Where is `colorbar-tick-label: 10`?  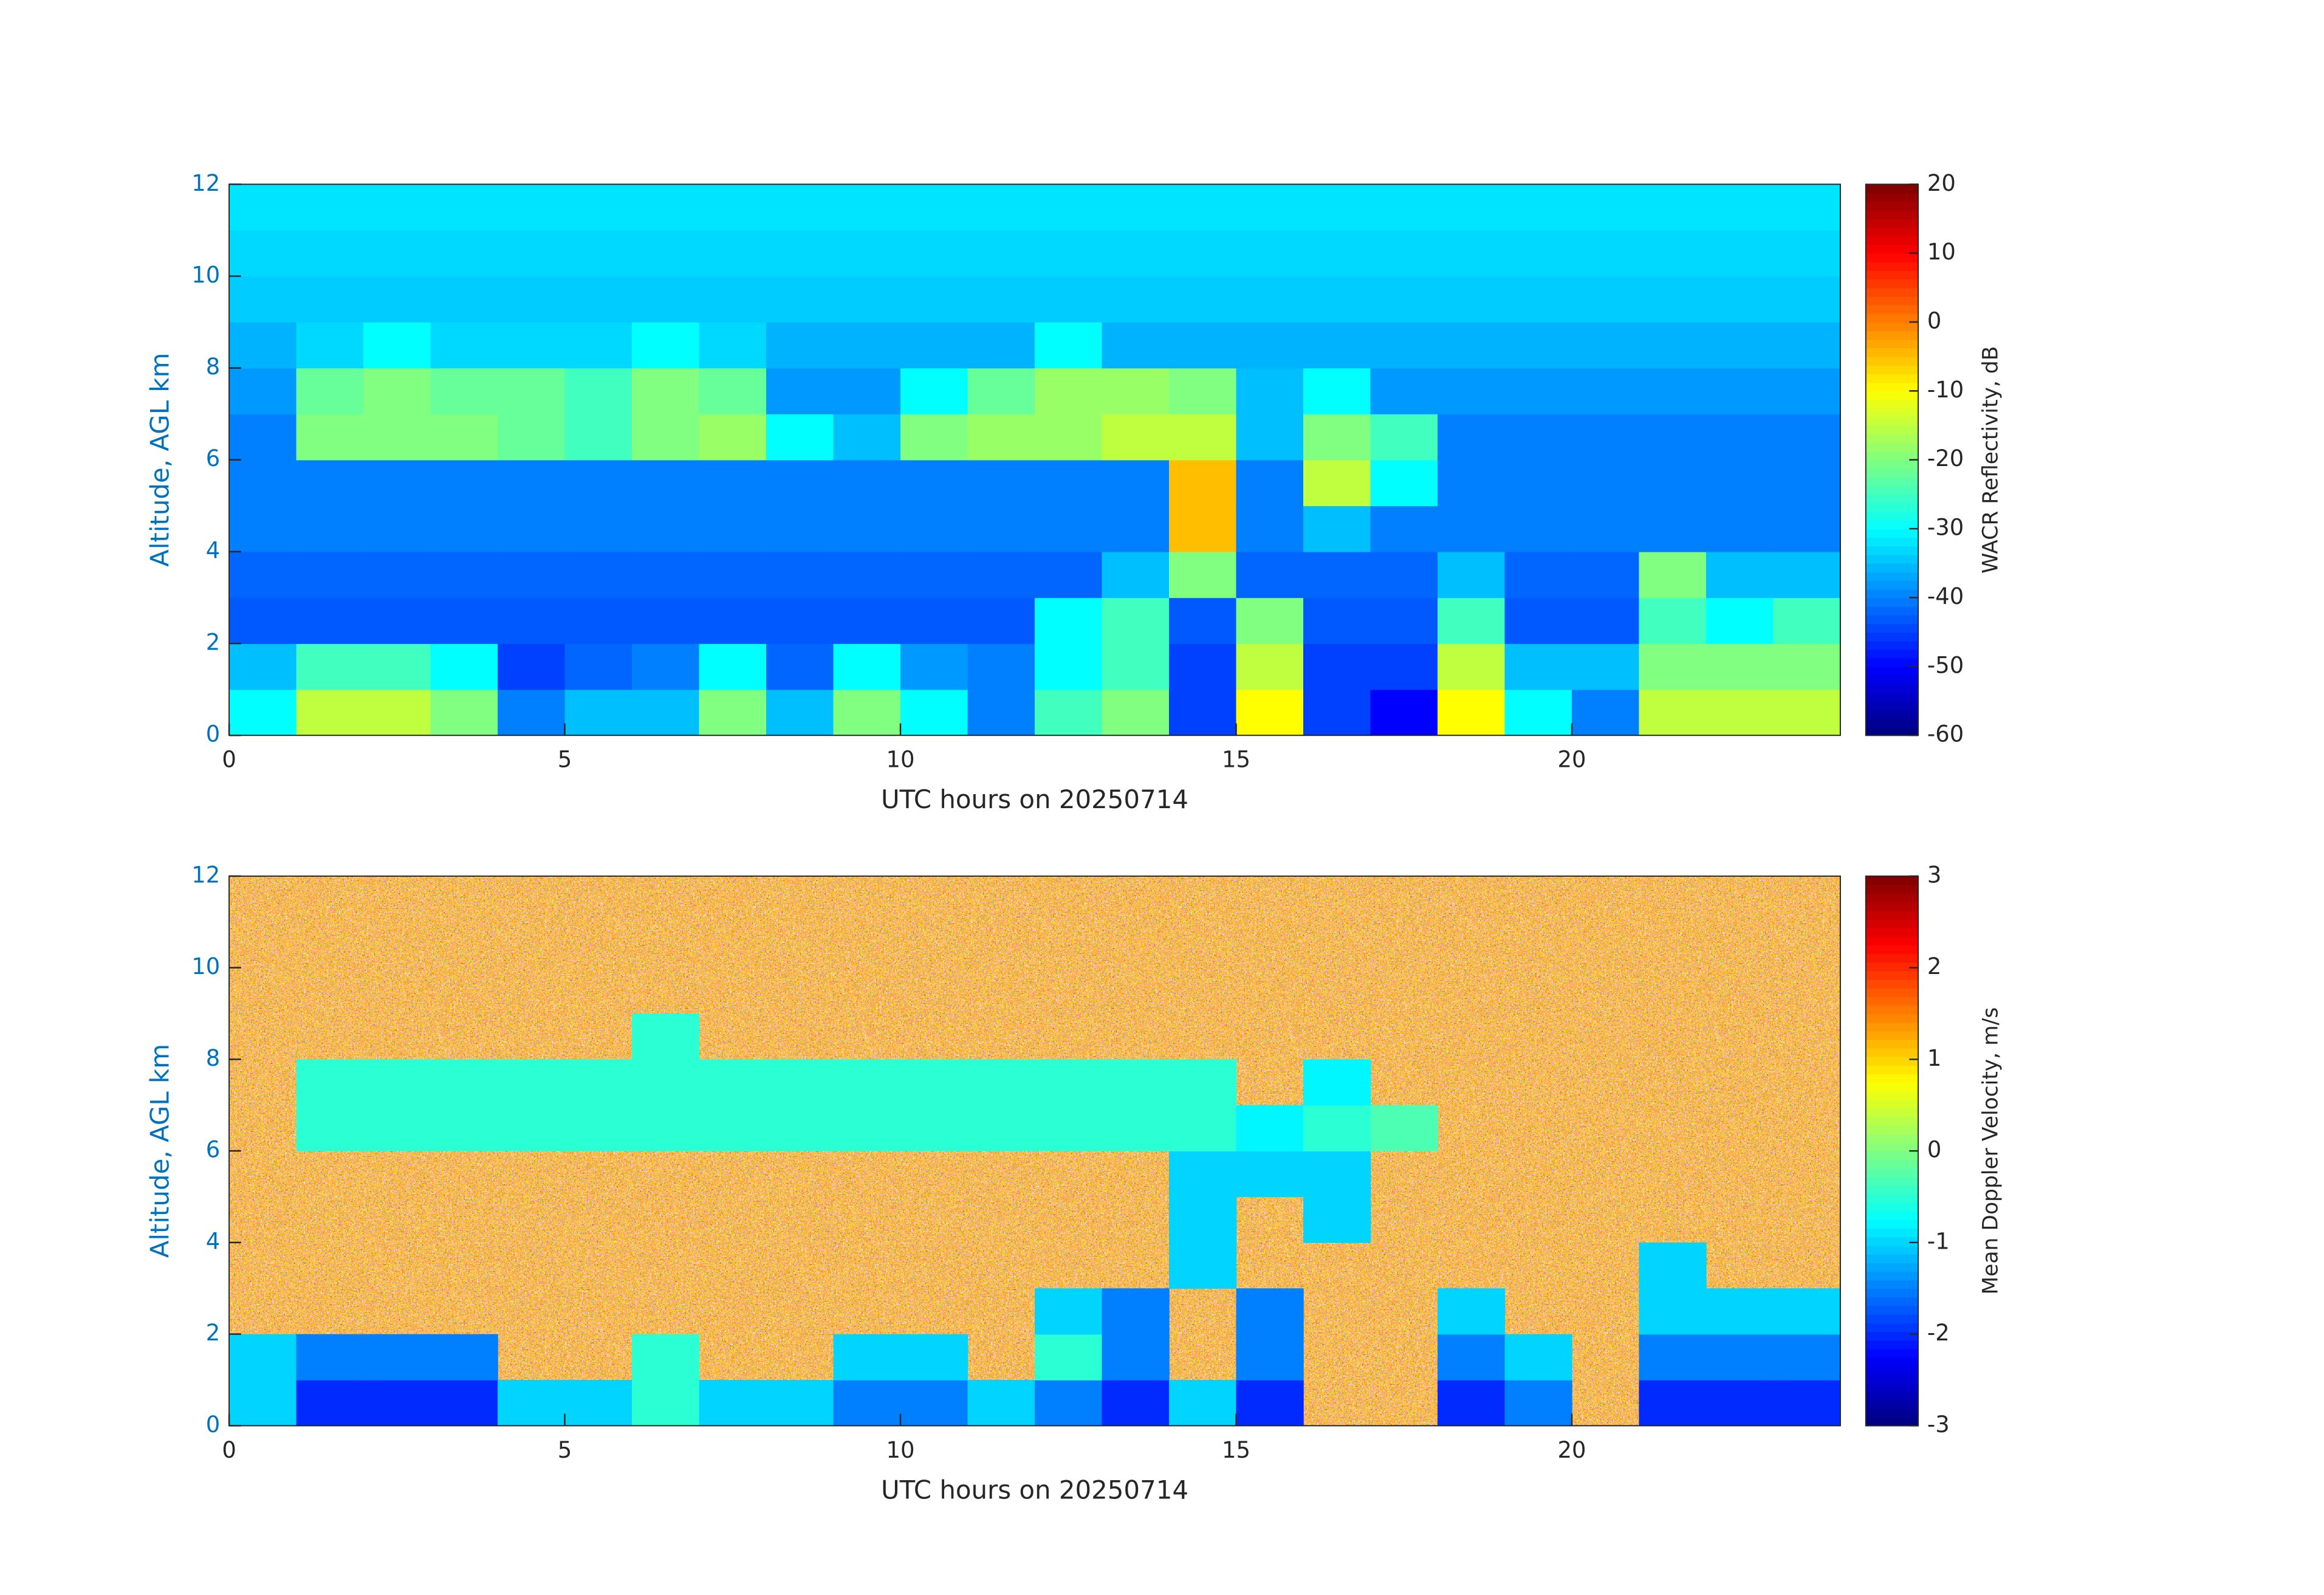 colorbar-tick-label: 10 is located at coordinates (1942, 252).